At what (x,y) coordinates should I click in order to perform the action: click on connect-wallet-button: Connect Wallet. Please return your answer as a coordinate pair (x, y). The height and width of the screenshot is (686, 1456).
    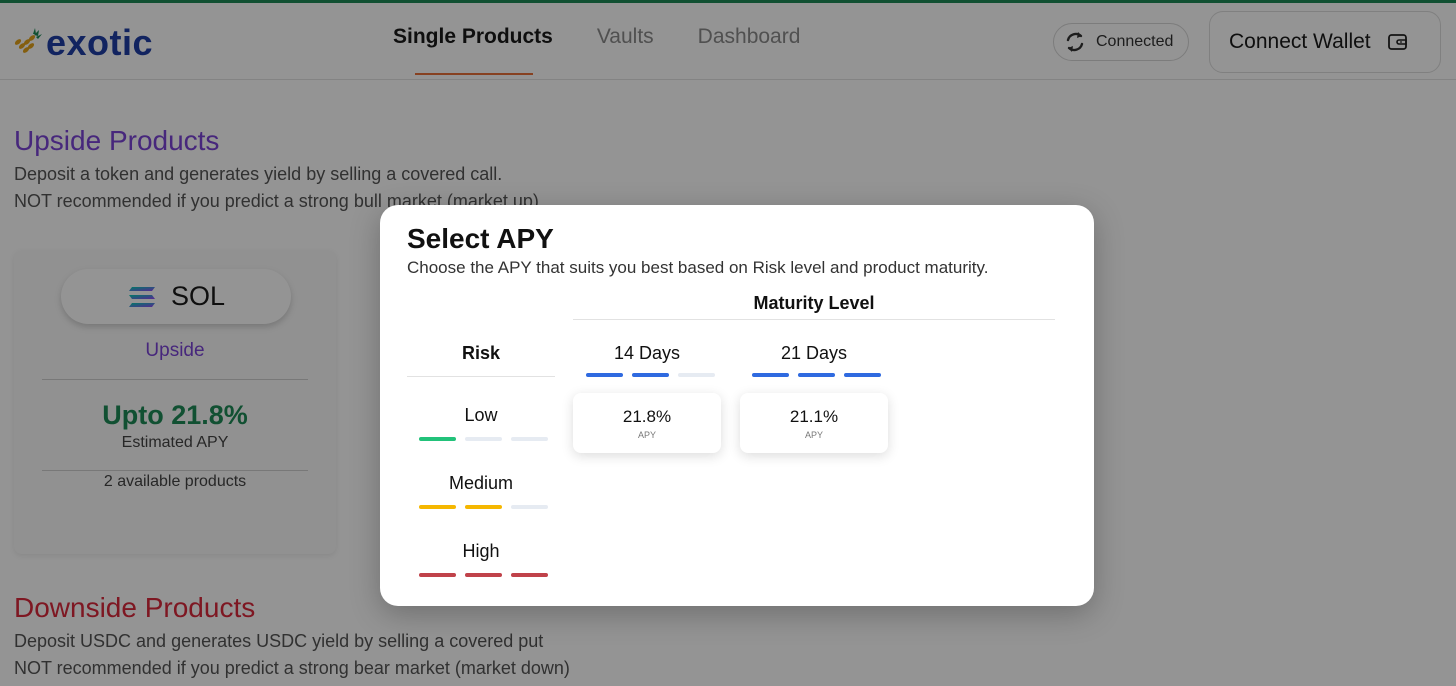
    Looking at the image, I should click on (1325, 42).